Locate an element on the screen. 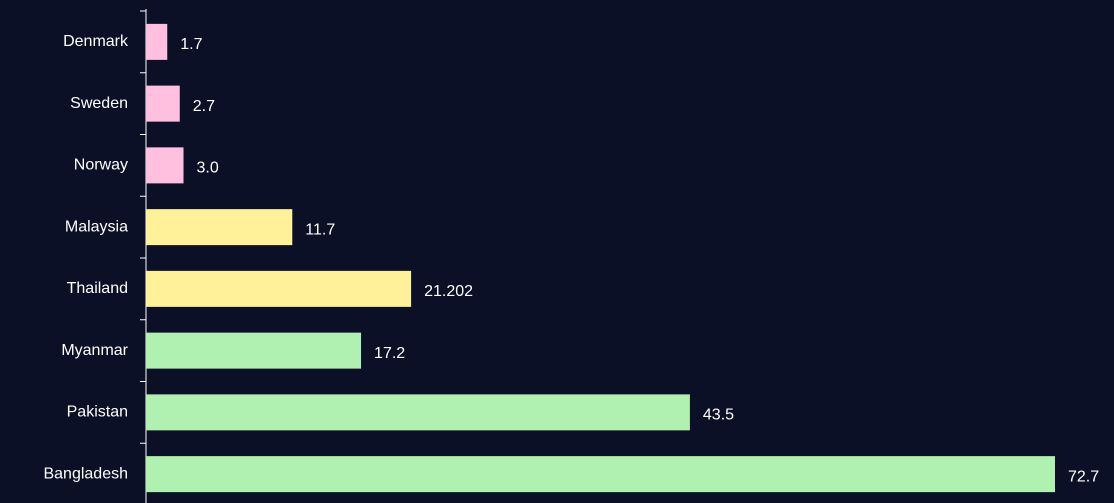  y-tick-label: Thailand is located at coordinates (97, 288).